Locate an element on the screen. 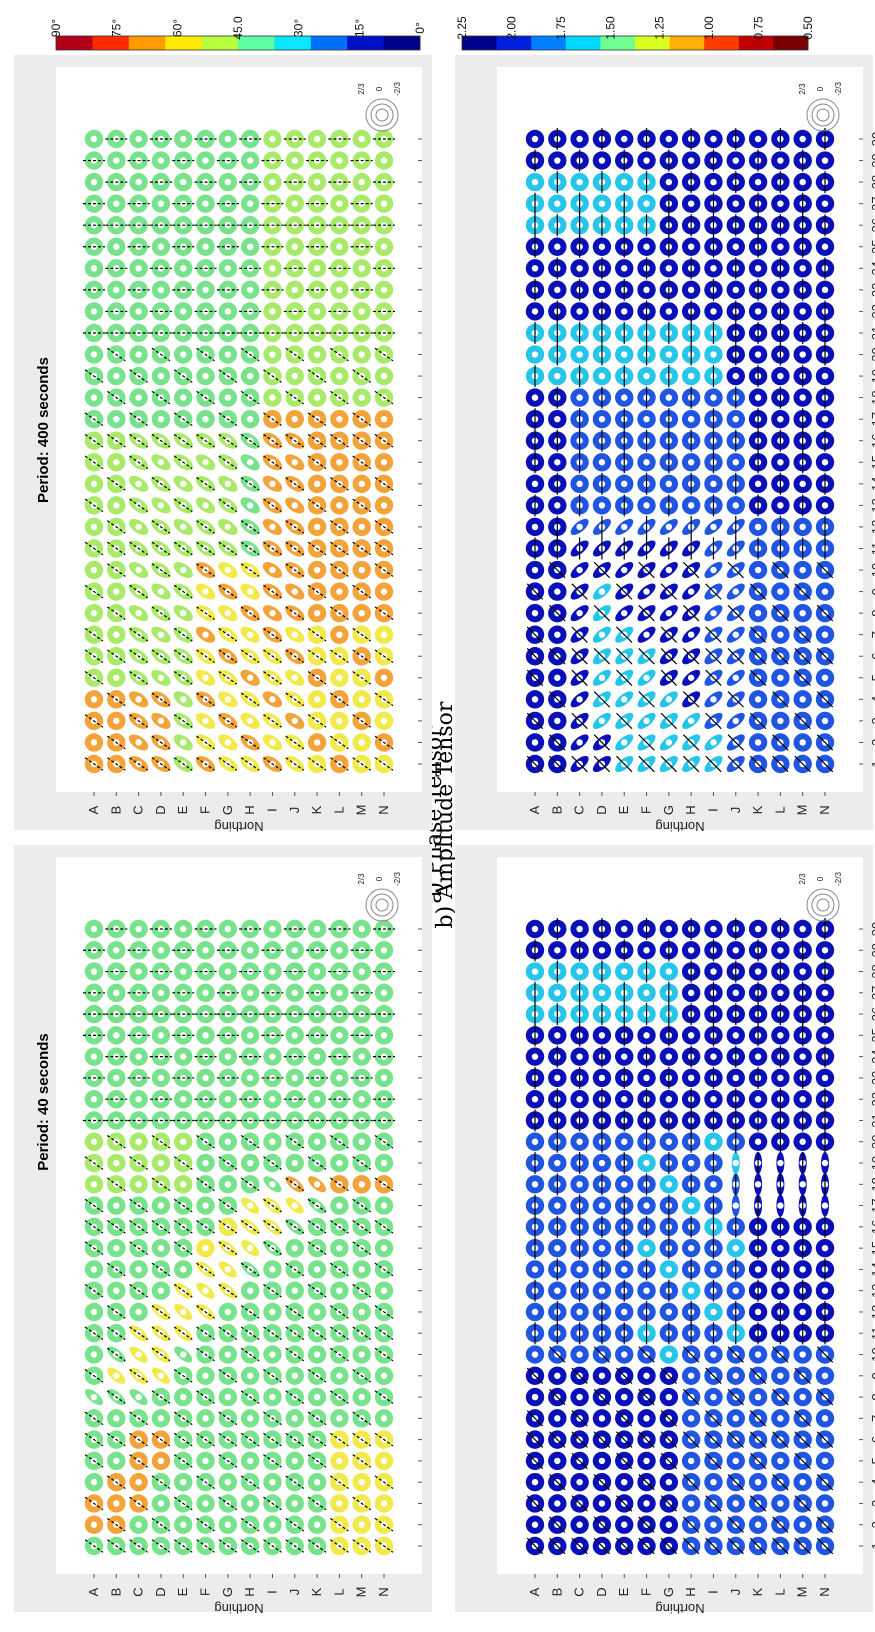 This screenshot has width=875, height=1632. northing-tick-label: C is located at coordinates (579, 809).